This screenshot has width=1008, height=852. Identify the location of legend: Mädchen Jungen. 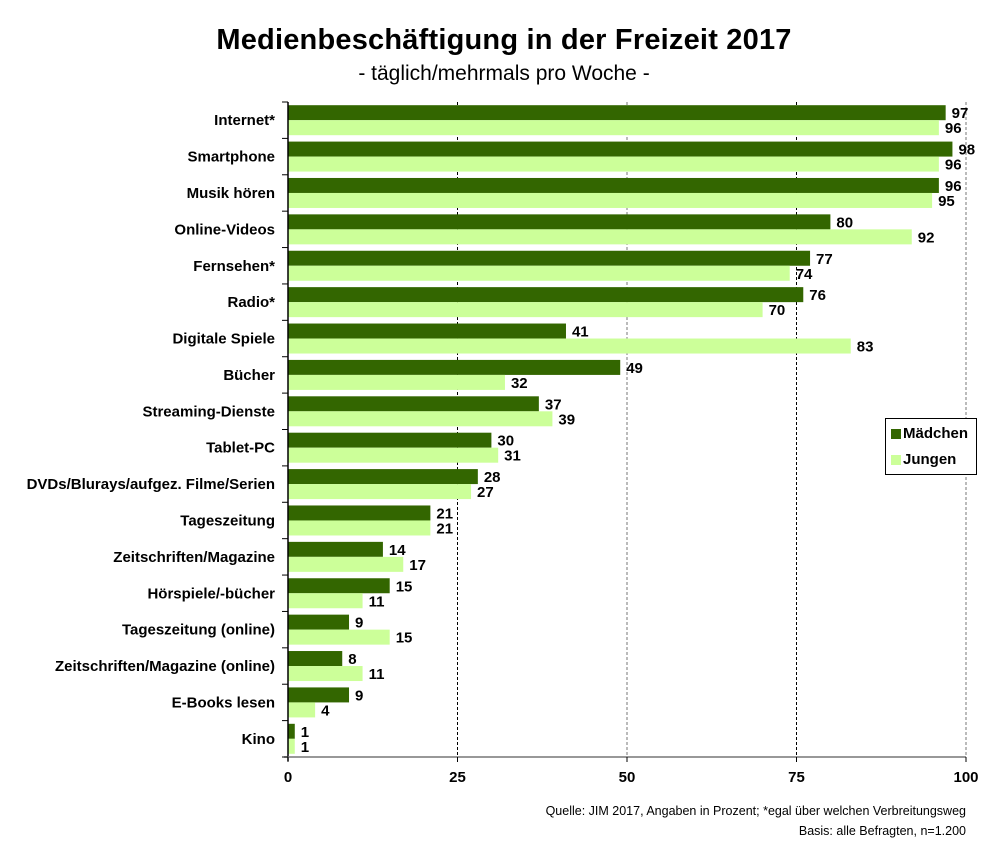
(931, 446).